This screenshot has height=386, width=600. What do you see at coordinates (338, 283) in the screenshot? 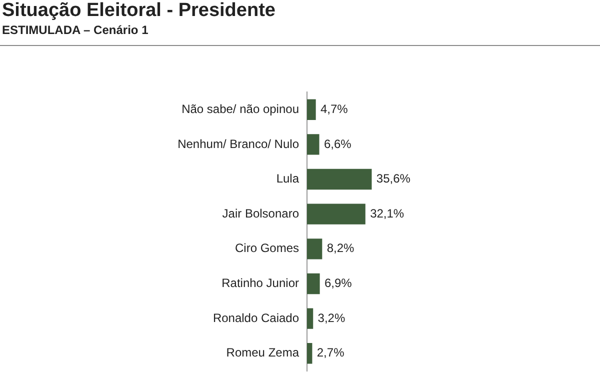
I see `data-label: 6,9%` at bounding box center [338, 283].